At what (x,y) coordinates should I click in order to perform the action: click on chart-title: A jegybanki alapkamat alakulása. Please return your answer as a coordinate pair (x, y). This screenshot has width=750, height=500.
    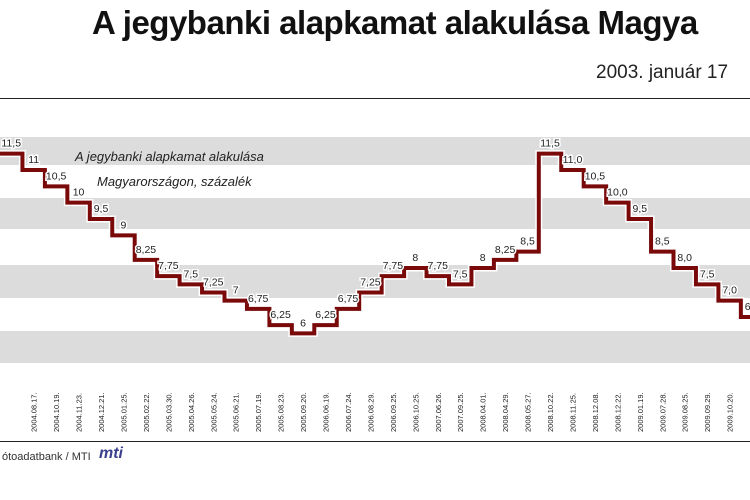
    Looking at the image, I should click on (169, 156).